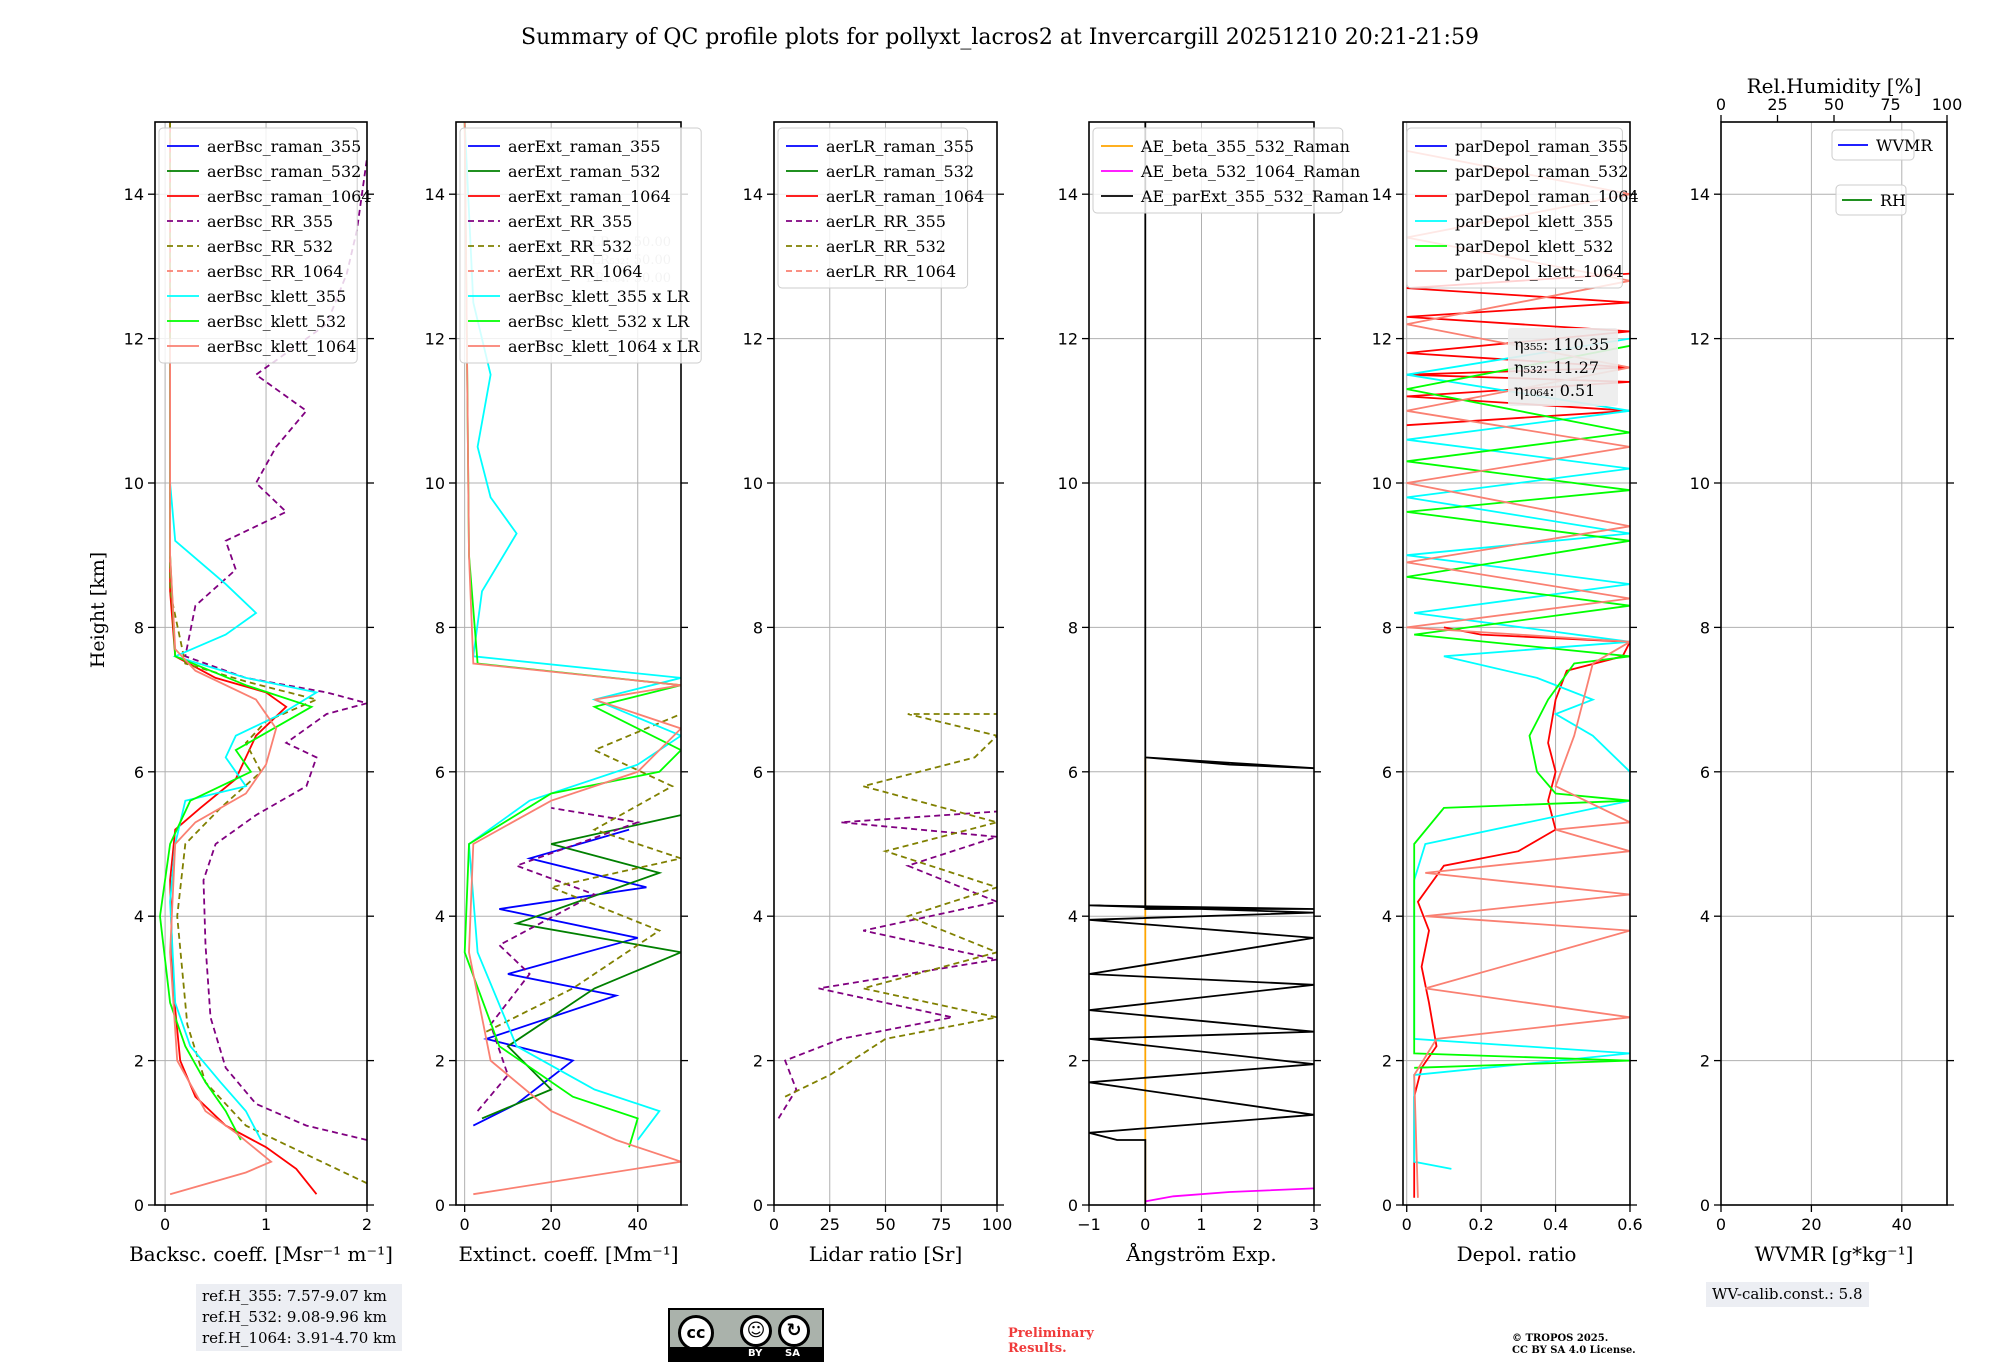 The height and width of the screenshot is (1362, 2000). What do you see at coordinates (1382, 483) in the screenshot?
I see `y-tick-label-dep: 10` at bounding box center [1382, 483].